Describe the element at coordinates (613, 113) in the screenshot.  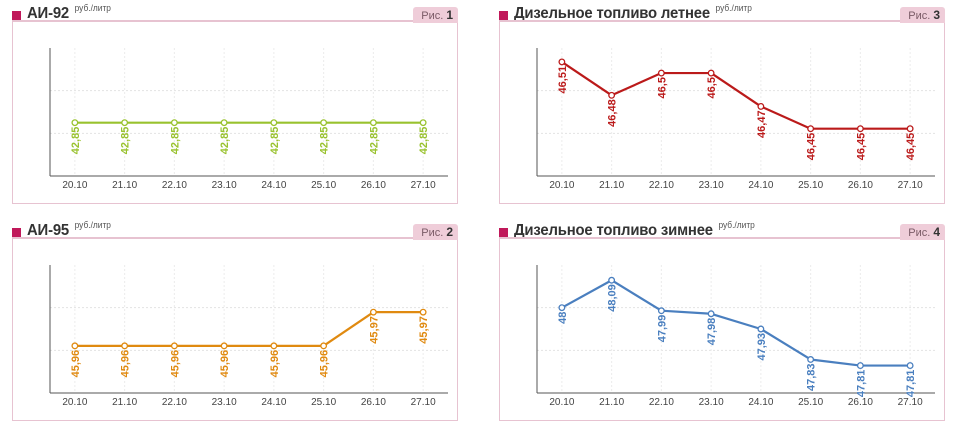
I see `data-label: 46,48` at that location.